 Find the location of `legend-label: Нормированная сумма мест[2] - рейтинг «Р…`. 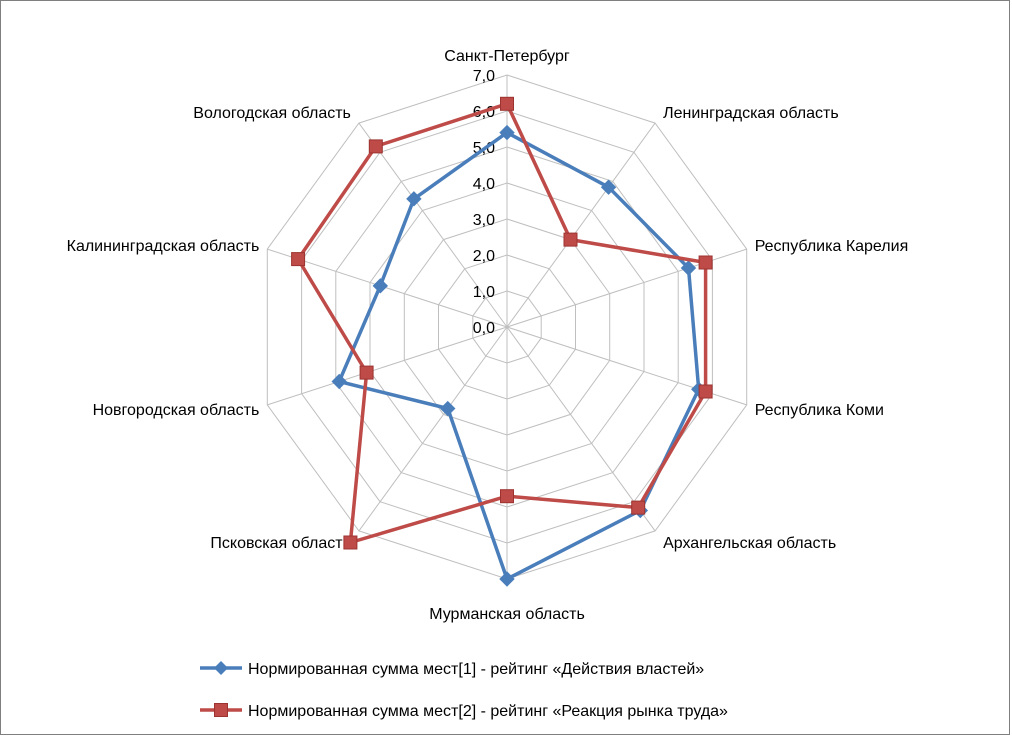

legend-label: Нормированная сумма мест[2] - рейтинг «Р… is located at coordinates (488, 711).